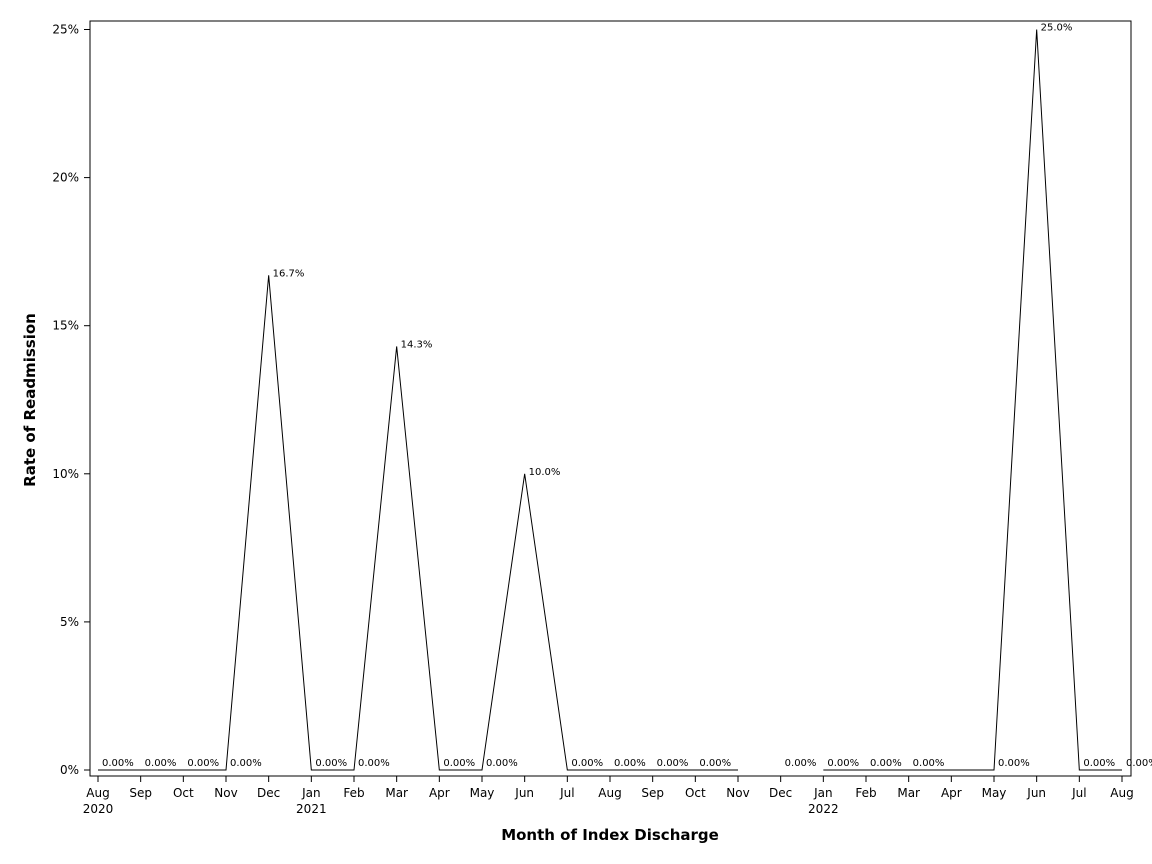 This screenshot has width=1152, height=864. Describe the element at coordinates (610, 835) in the screenshot. I see `x-axis-title: Month of Index Discharge` at that location.